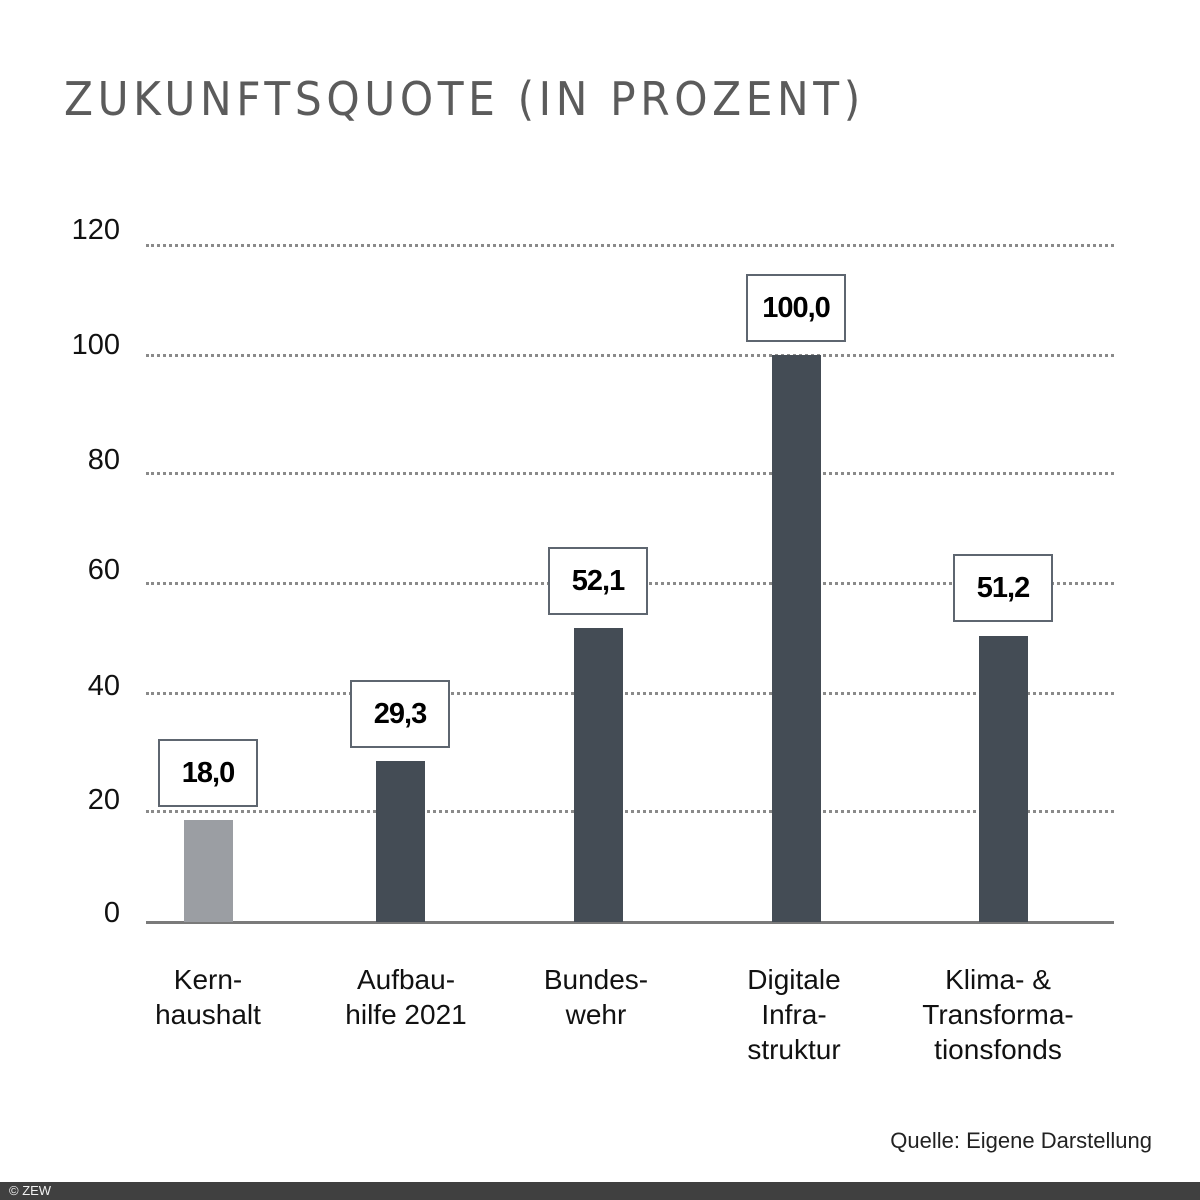 This screenshot has height=1200, width=1200. What do you see at coordinates (596, 997) in the screenshot?
I see `x-label-bundeswehr: Bundes- wehr` at bounding box center [596, 997].